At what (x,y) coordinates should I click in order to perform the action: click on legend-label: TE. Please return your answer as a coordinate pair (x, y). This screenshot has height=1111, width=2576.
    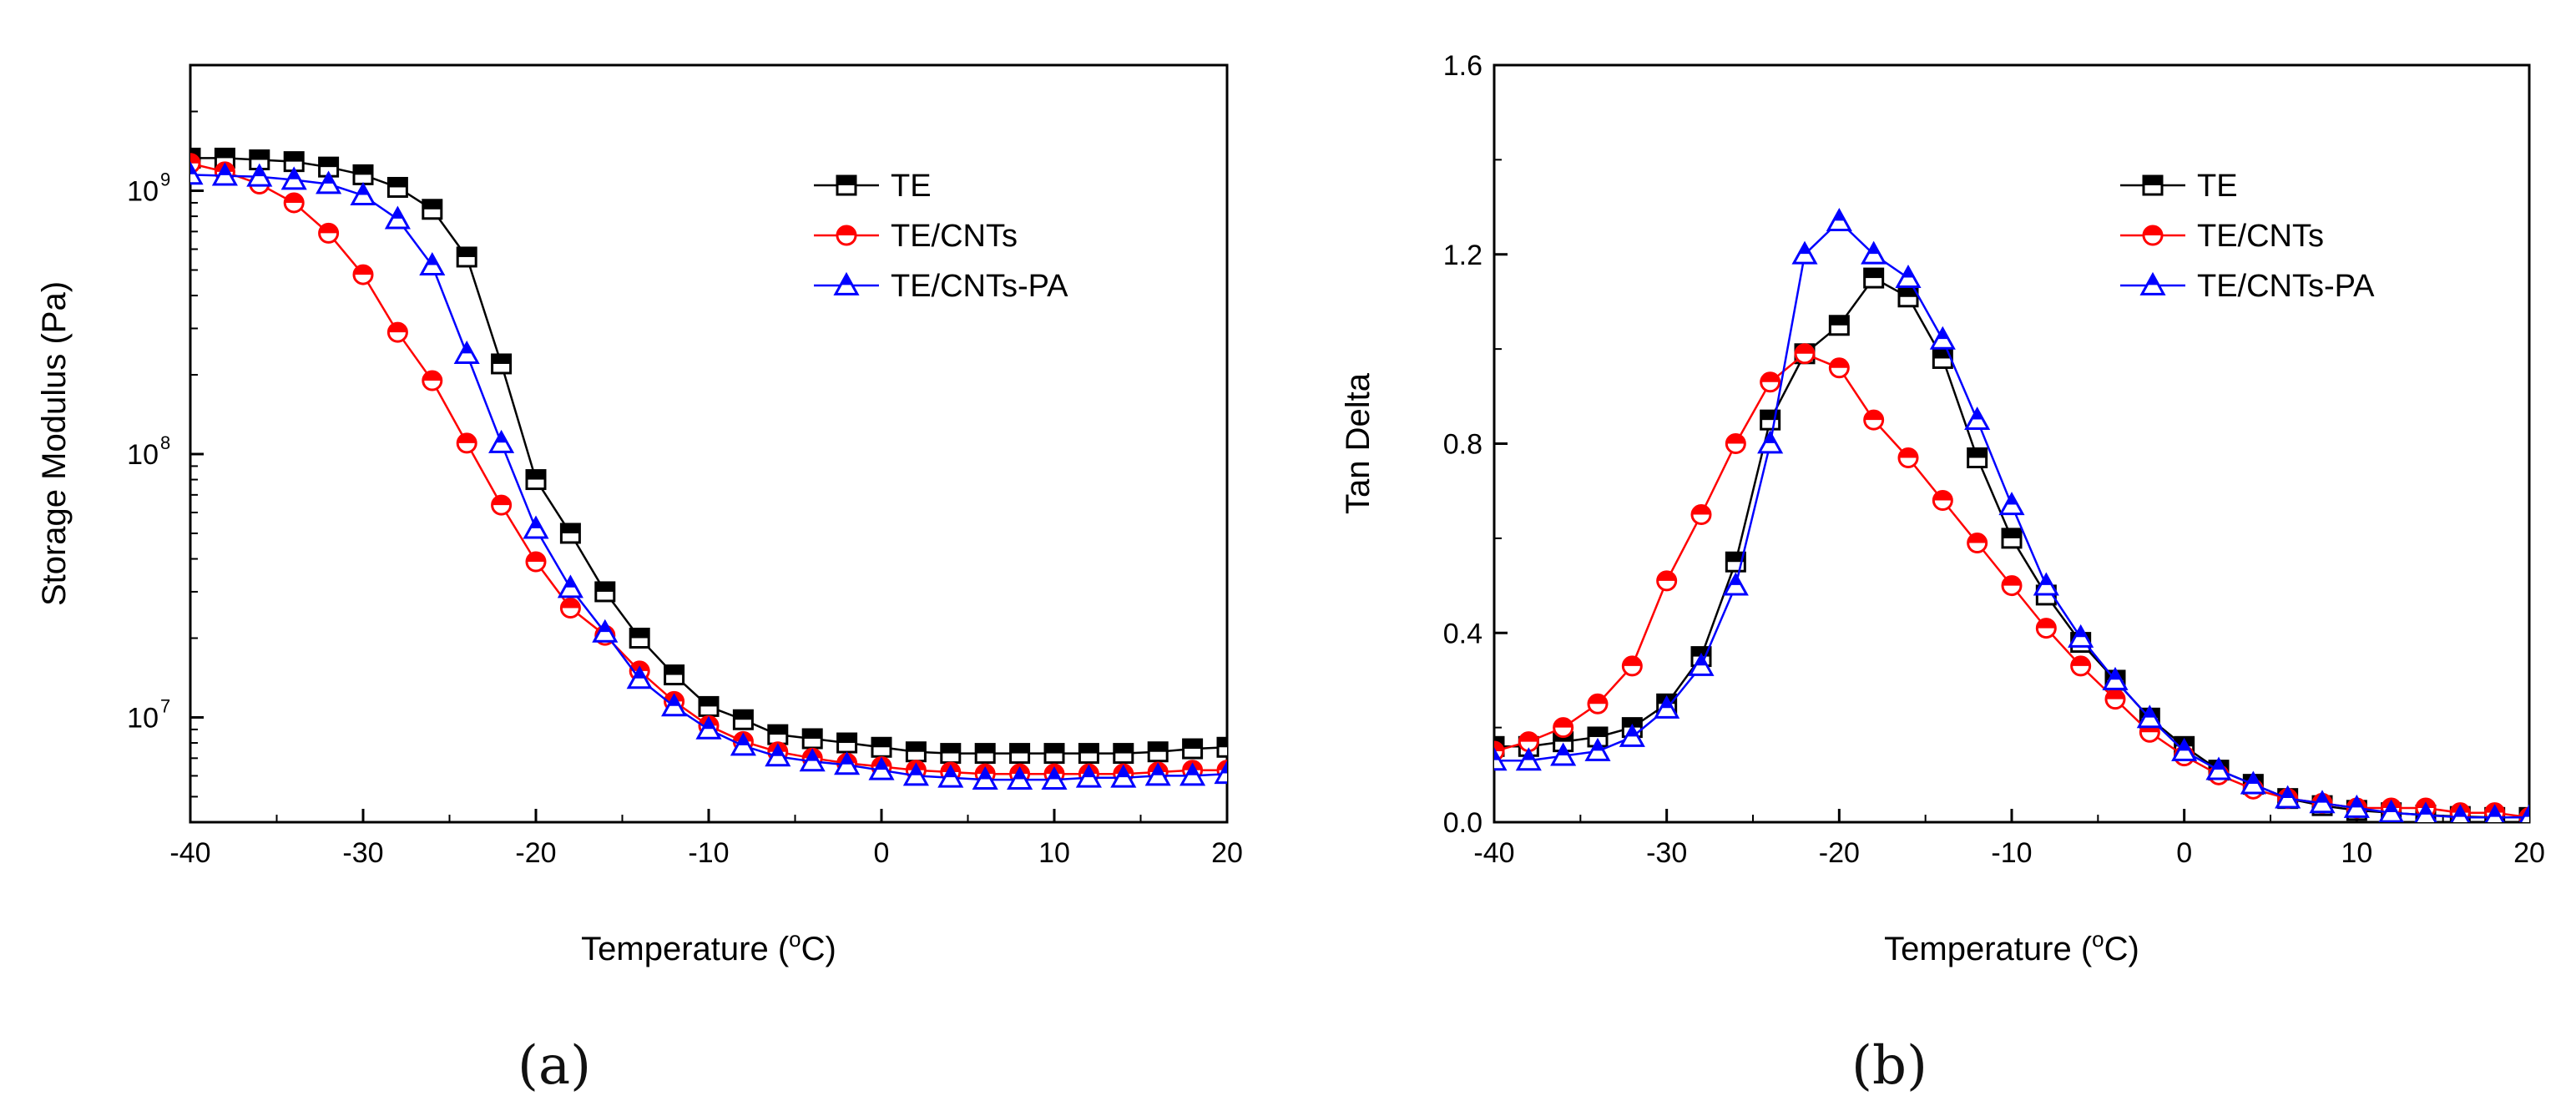
    Looking at the image, I should click on (911, 186).